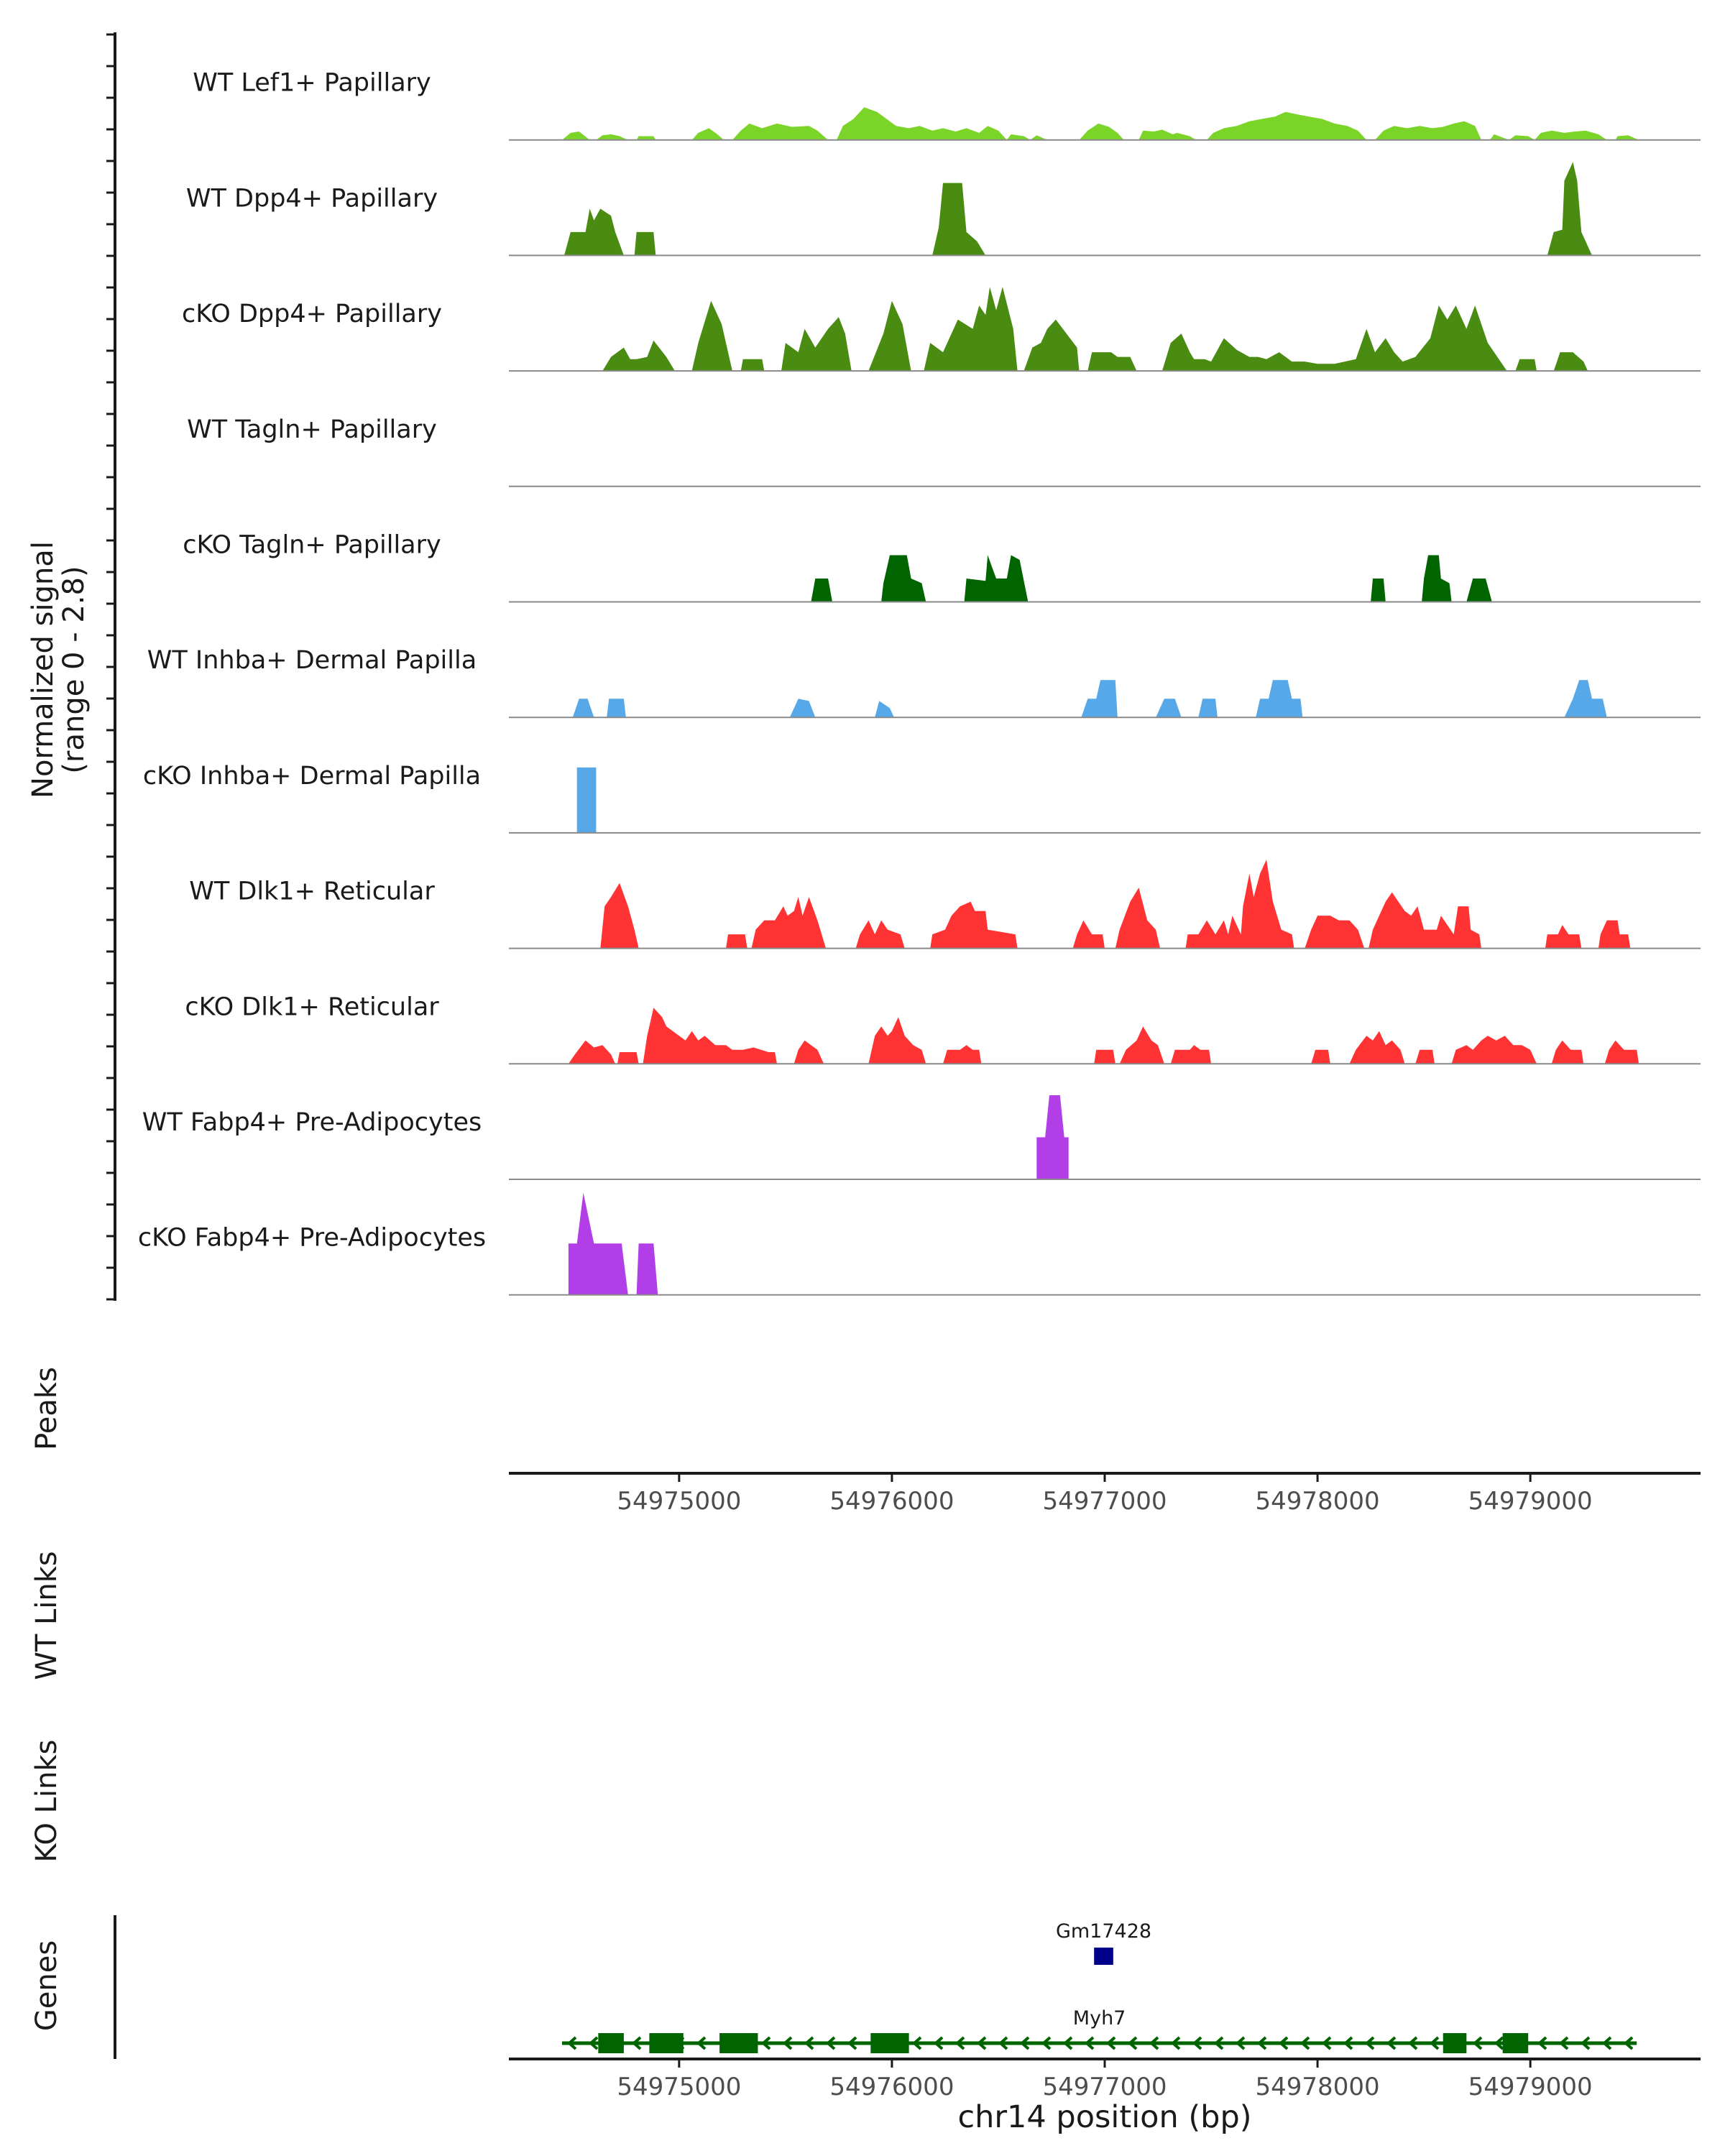  What do you see at coordinates (43, 669) in the screenshot?
I see `y-axis-label: Normalized signal` at bounding box center [43, 669].